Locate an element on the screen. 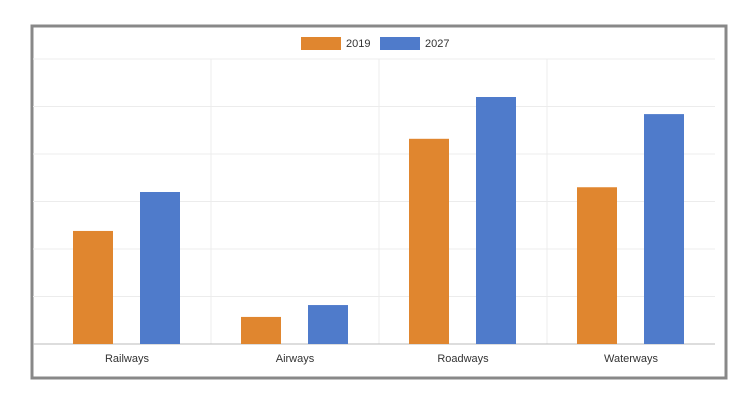  x-tick-label: Roadways is located at coordinates (463, 359).